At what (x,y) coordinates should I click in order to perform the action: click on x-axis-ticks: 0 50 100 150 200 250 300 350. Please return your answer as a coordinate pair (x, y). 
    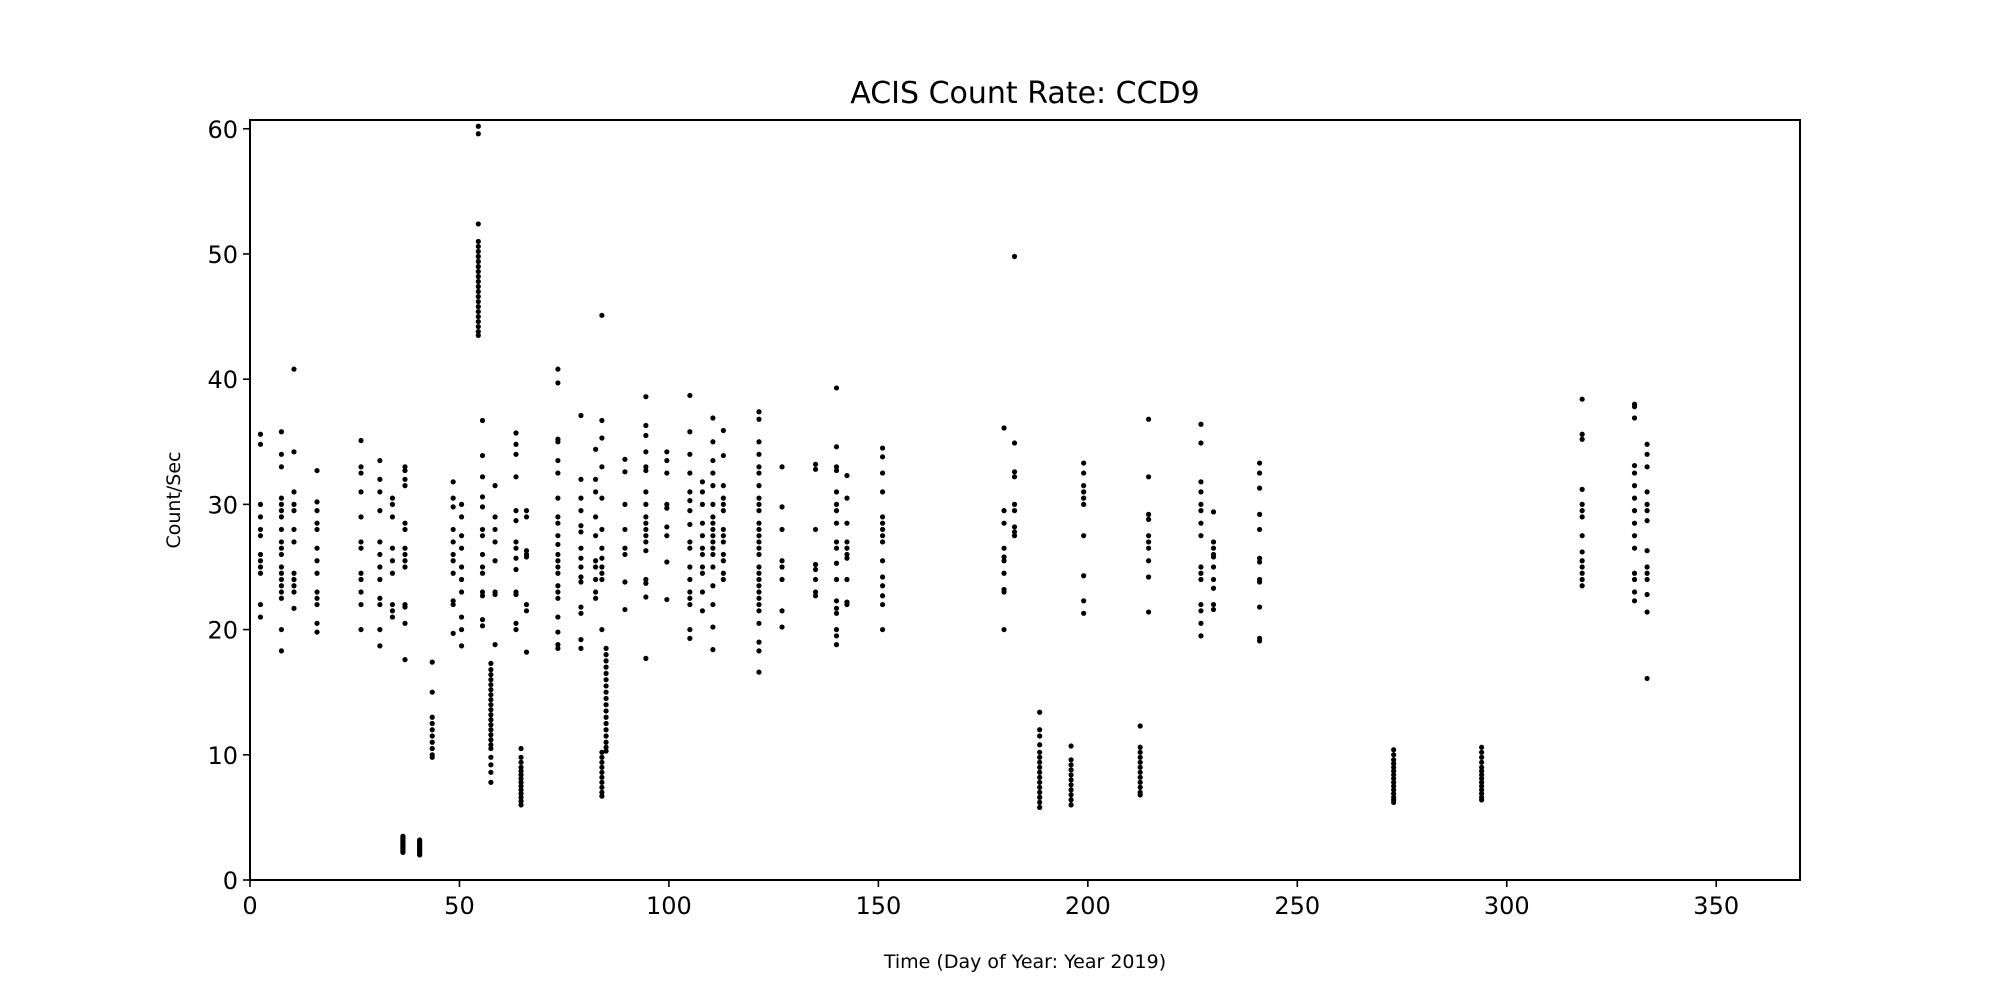
    Looking at the image, I should click on (990, 900).